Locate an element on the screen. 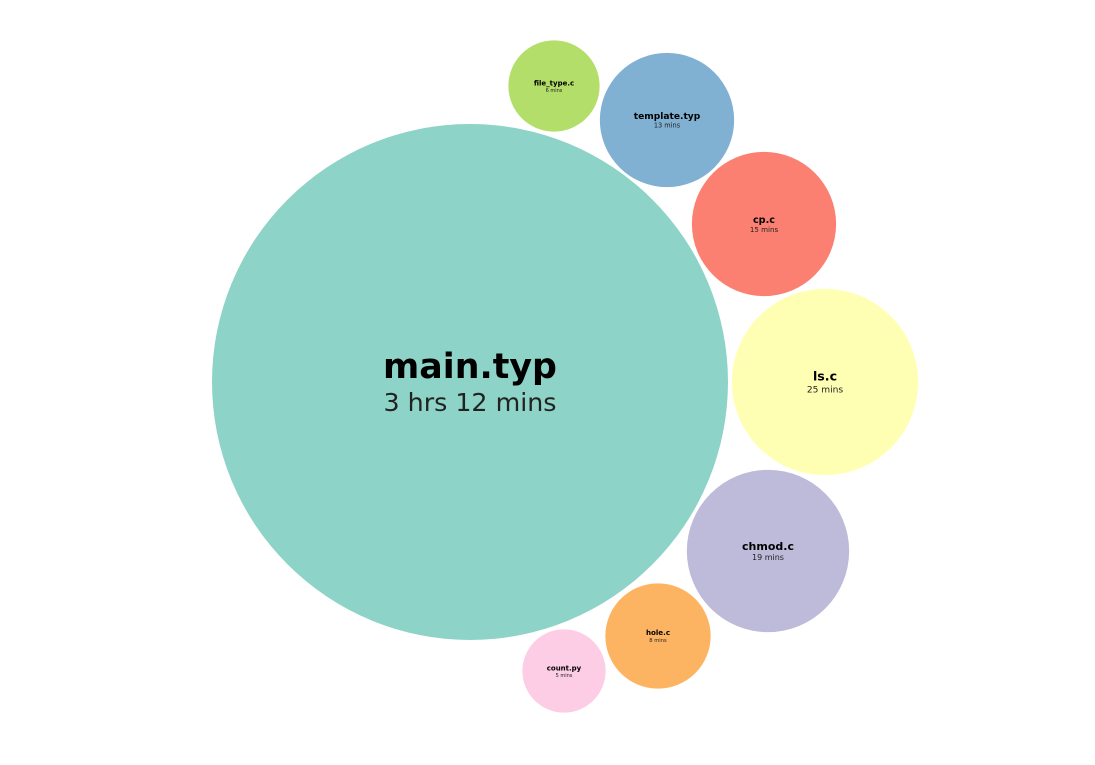 The image size is (1095, 765). bubble-ls-c: ls.c25 mins is located at coordinates (825, 382).